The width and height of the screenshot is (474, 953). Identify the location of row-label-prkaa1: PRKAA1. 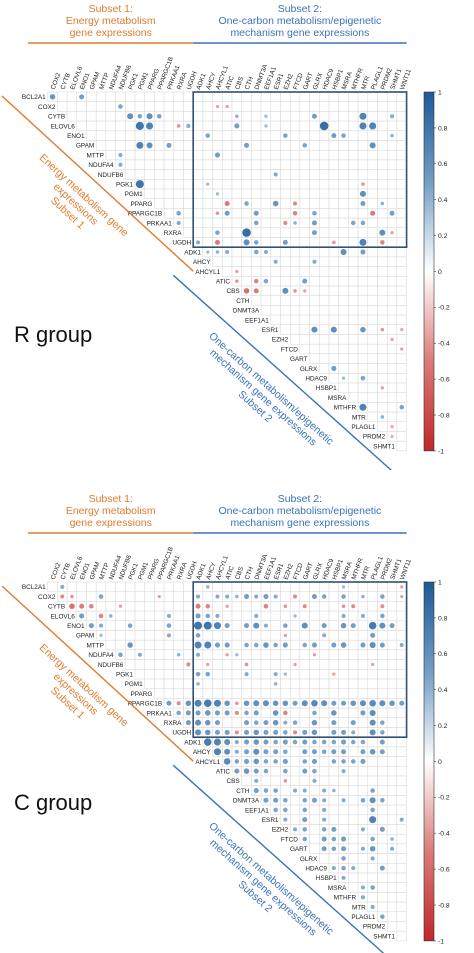
(160, 223).